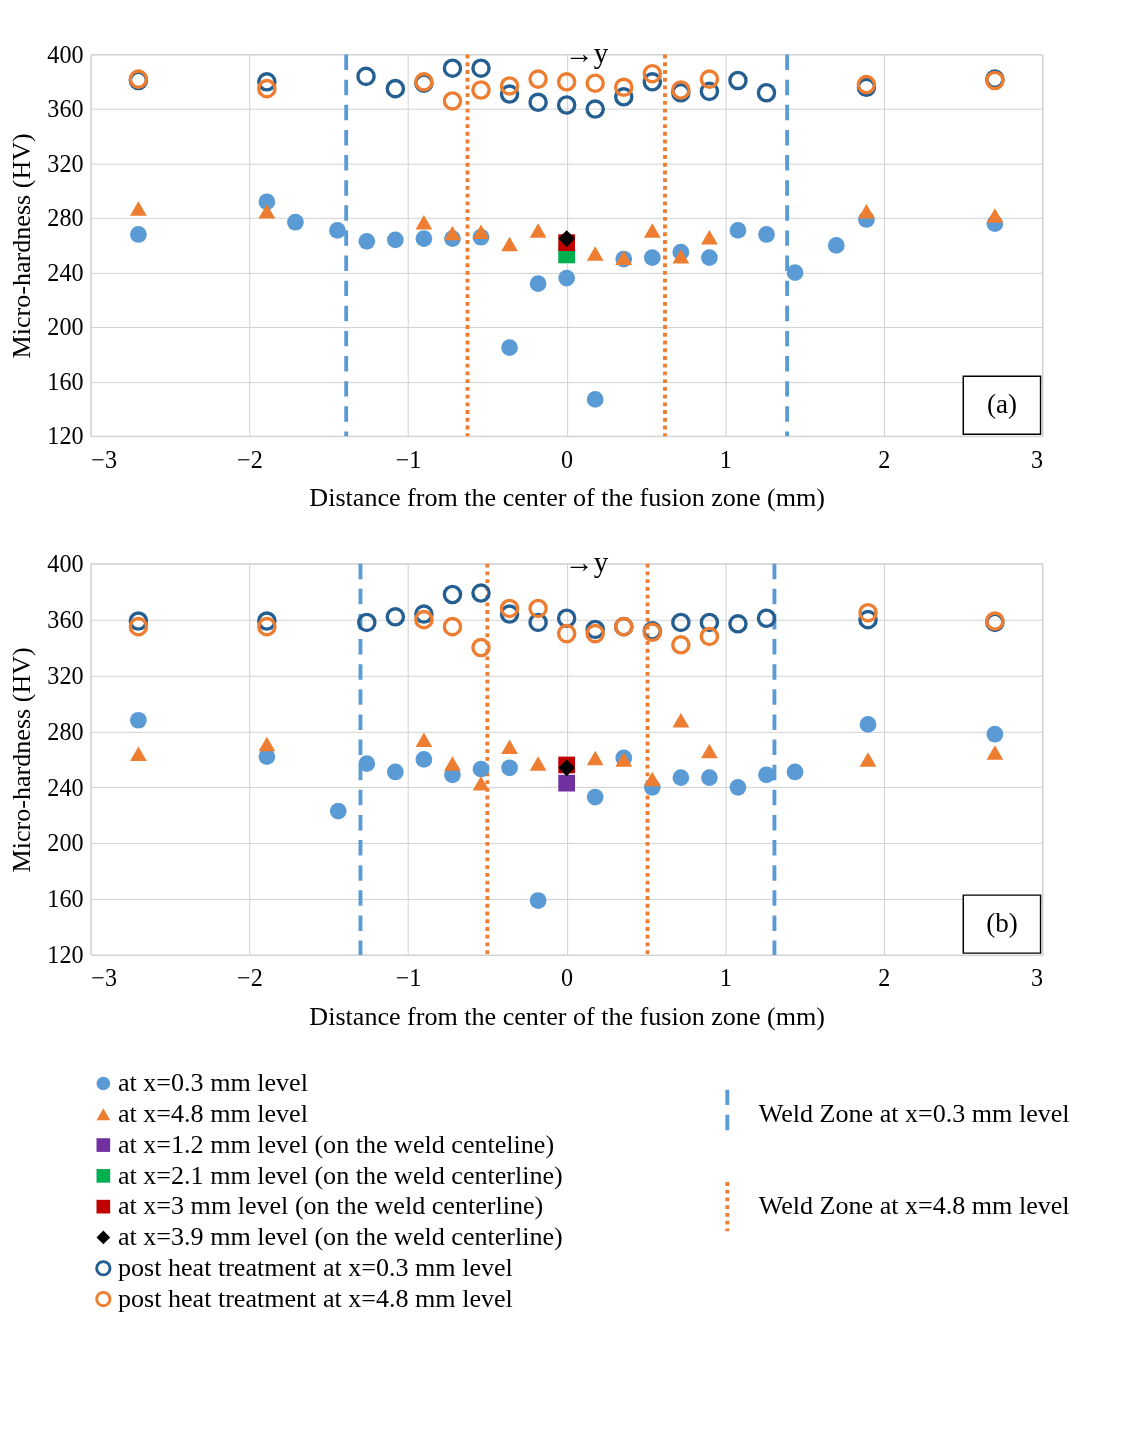 This screenshot has width=1142, height=1436. Describe the element at coordinates (1001, 404) in the screenshot. I see `annotation: (a)` at that location.